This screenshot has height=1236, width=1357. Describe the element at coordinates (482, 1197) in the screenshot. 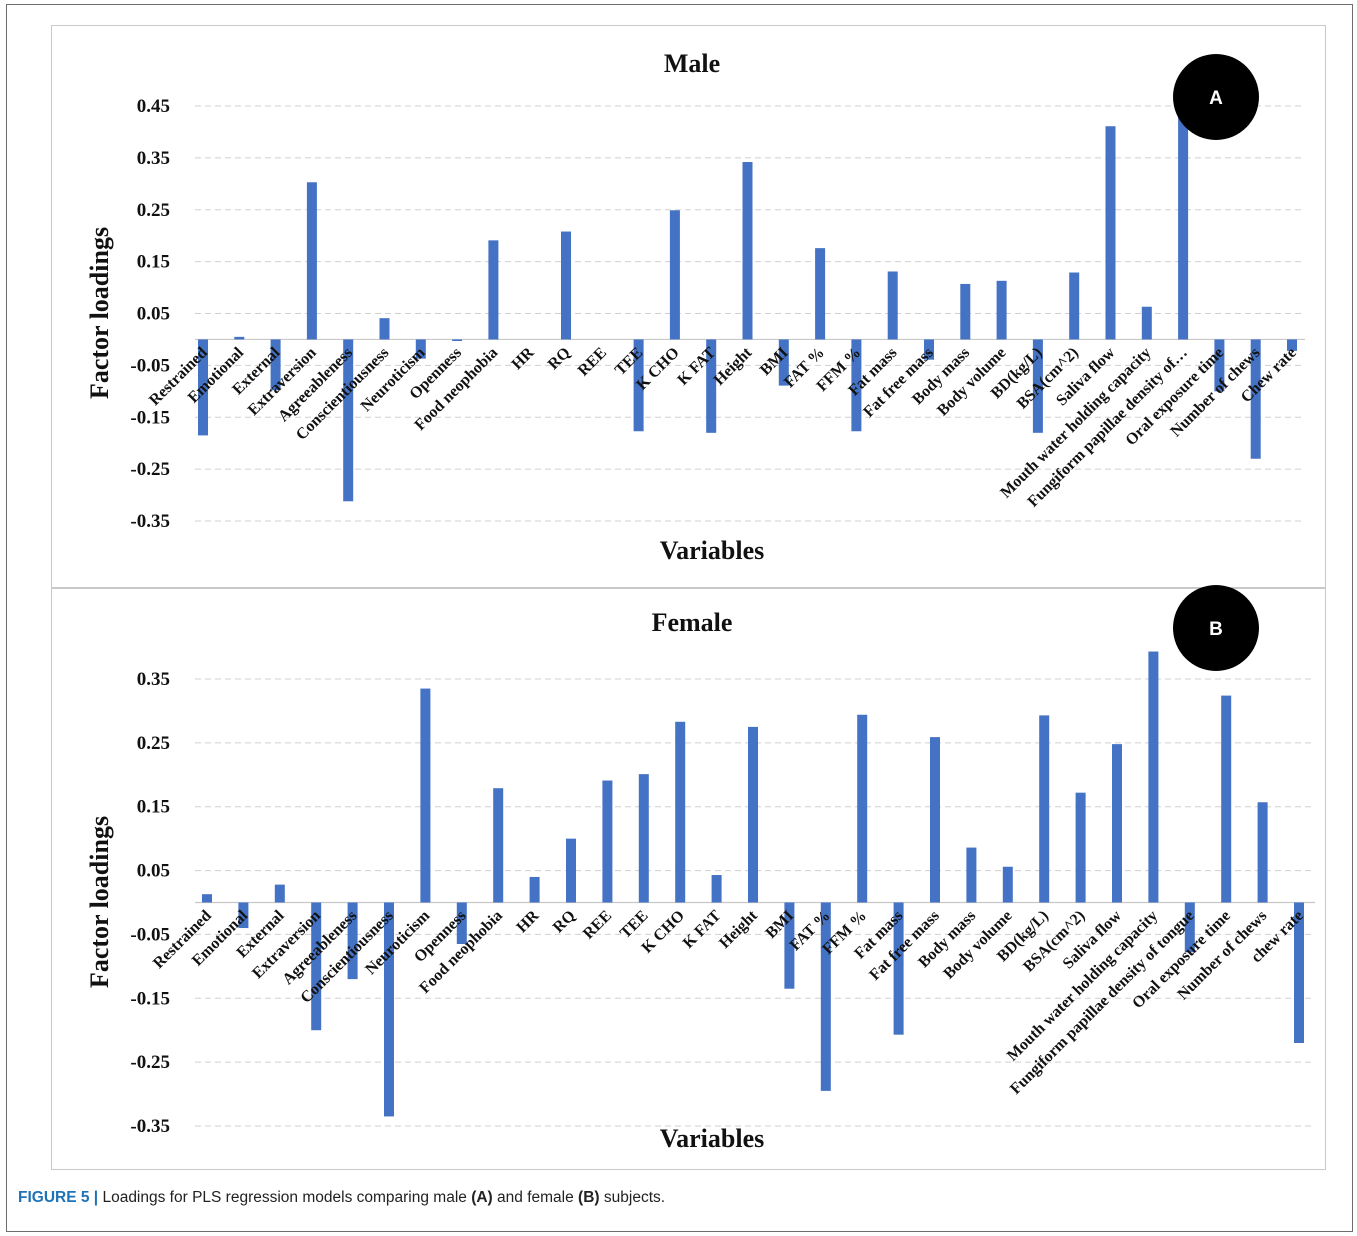

I see `caption-bold-a: (A)` at that location.